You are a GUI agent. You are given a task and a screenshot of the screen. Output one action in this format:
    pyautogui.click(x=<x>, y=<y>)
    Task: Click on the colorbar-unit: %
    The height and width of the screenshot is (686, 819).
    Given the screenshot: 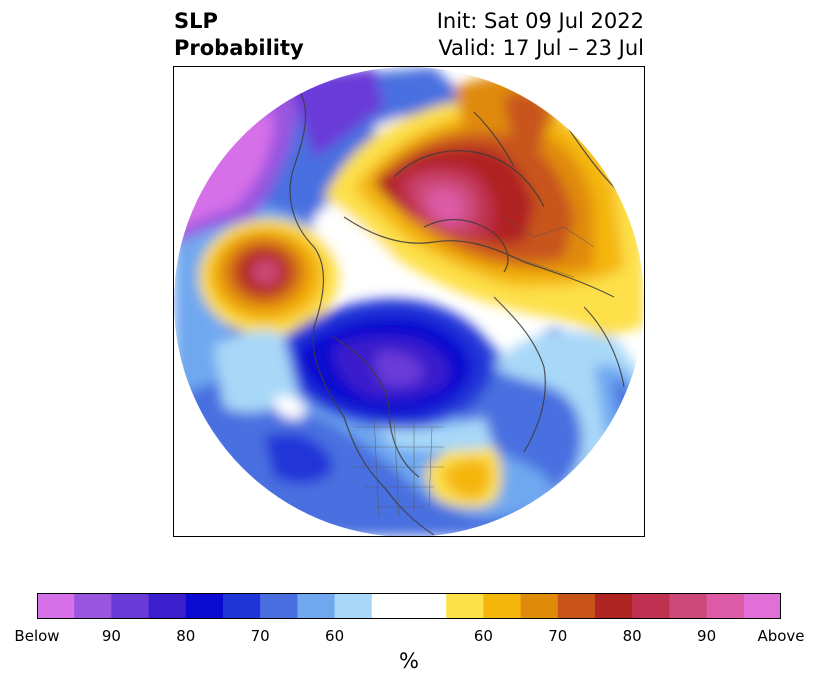 What is the action you would take?
    pyautogui.click(x=409, y=661)
    